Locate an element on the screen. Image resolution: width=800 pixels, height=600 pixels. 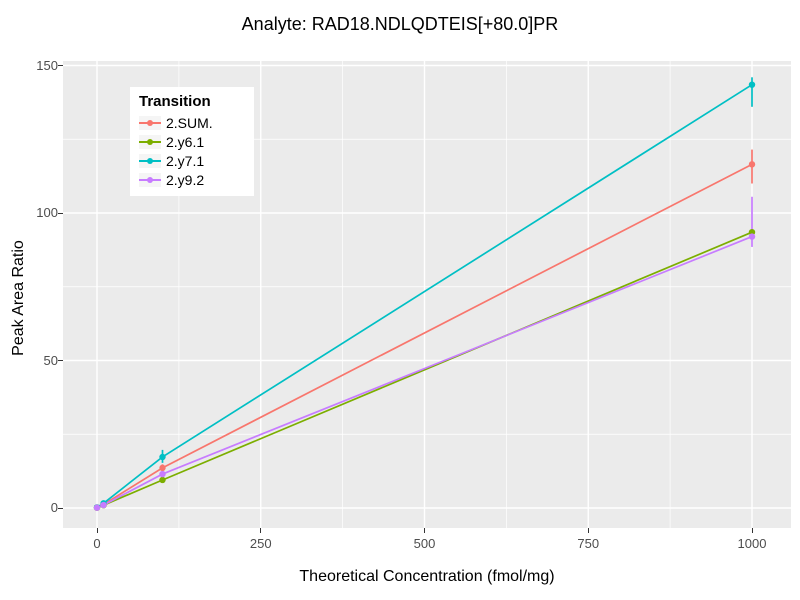
legend-label: 2.y6.1 is located at coordinates (185, 141).